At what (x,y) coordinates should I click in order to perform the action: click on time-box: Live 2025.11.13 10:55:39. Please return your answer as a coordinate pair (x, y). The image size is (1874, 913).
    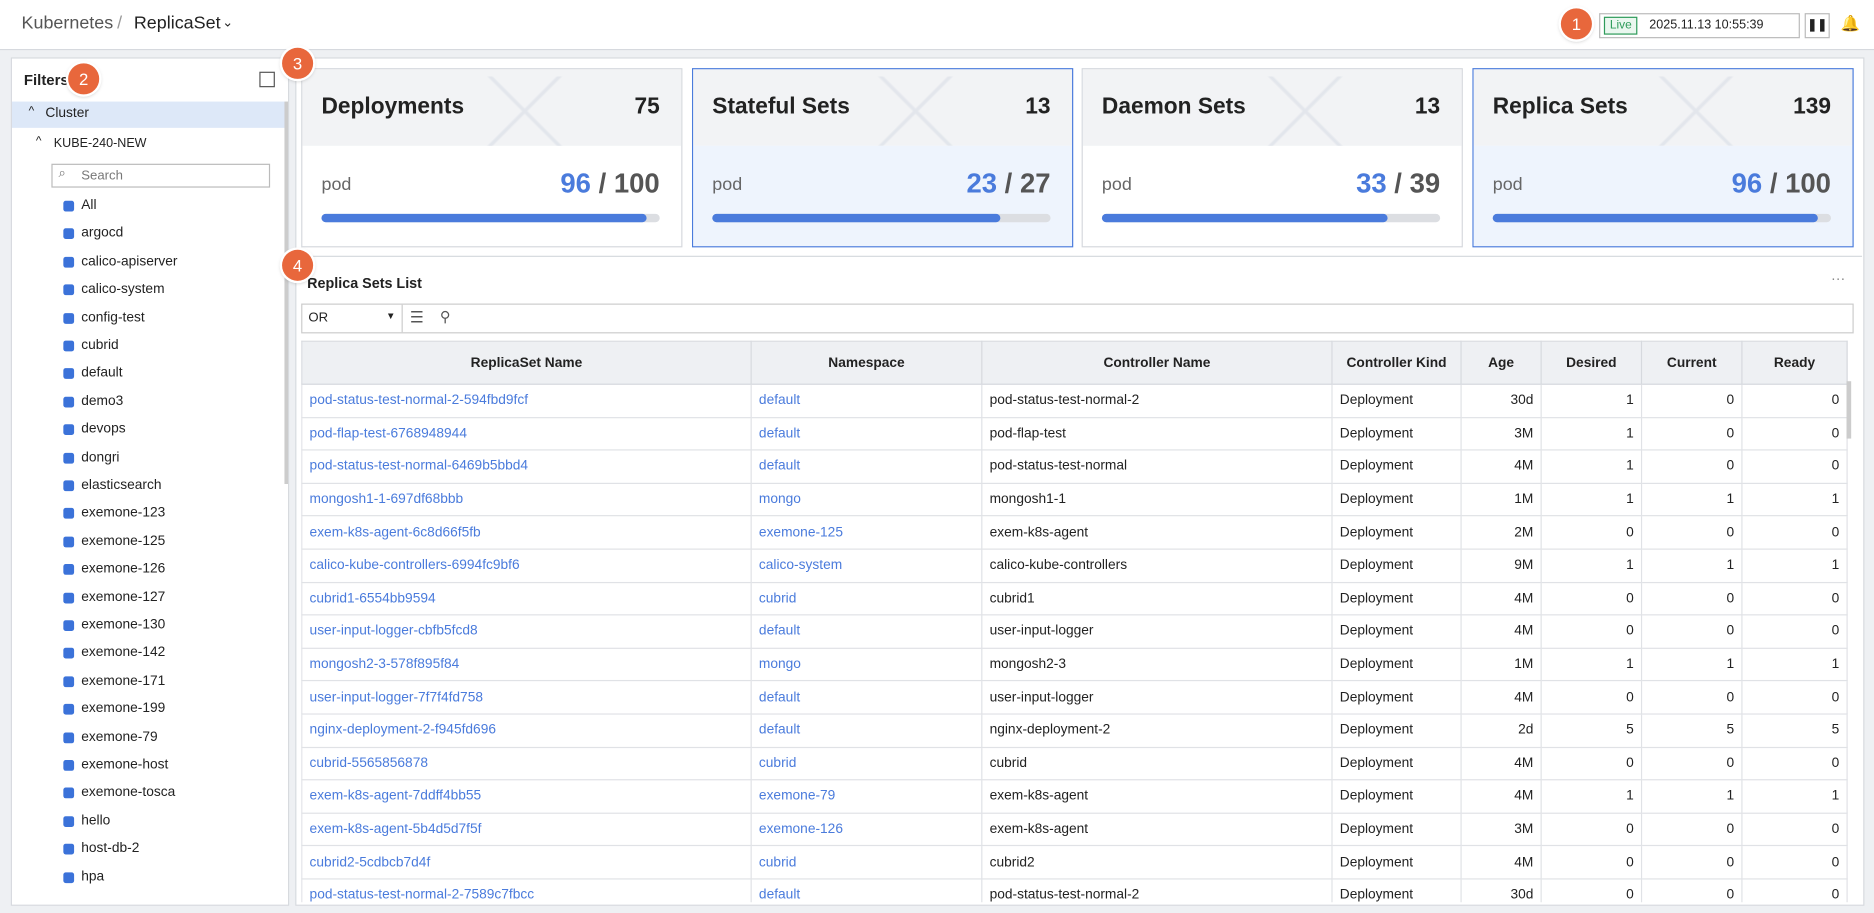
    Looking at the image, I should click on (1699, 26).